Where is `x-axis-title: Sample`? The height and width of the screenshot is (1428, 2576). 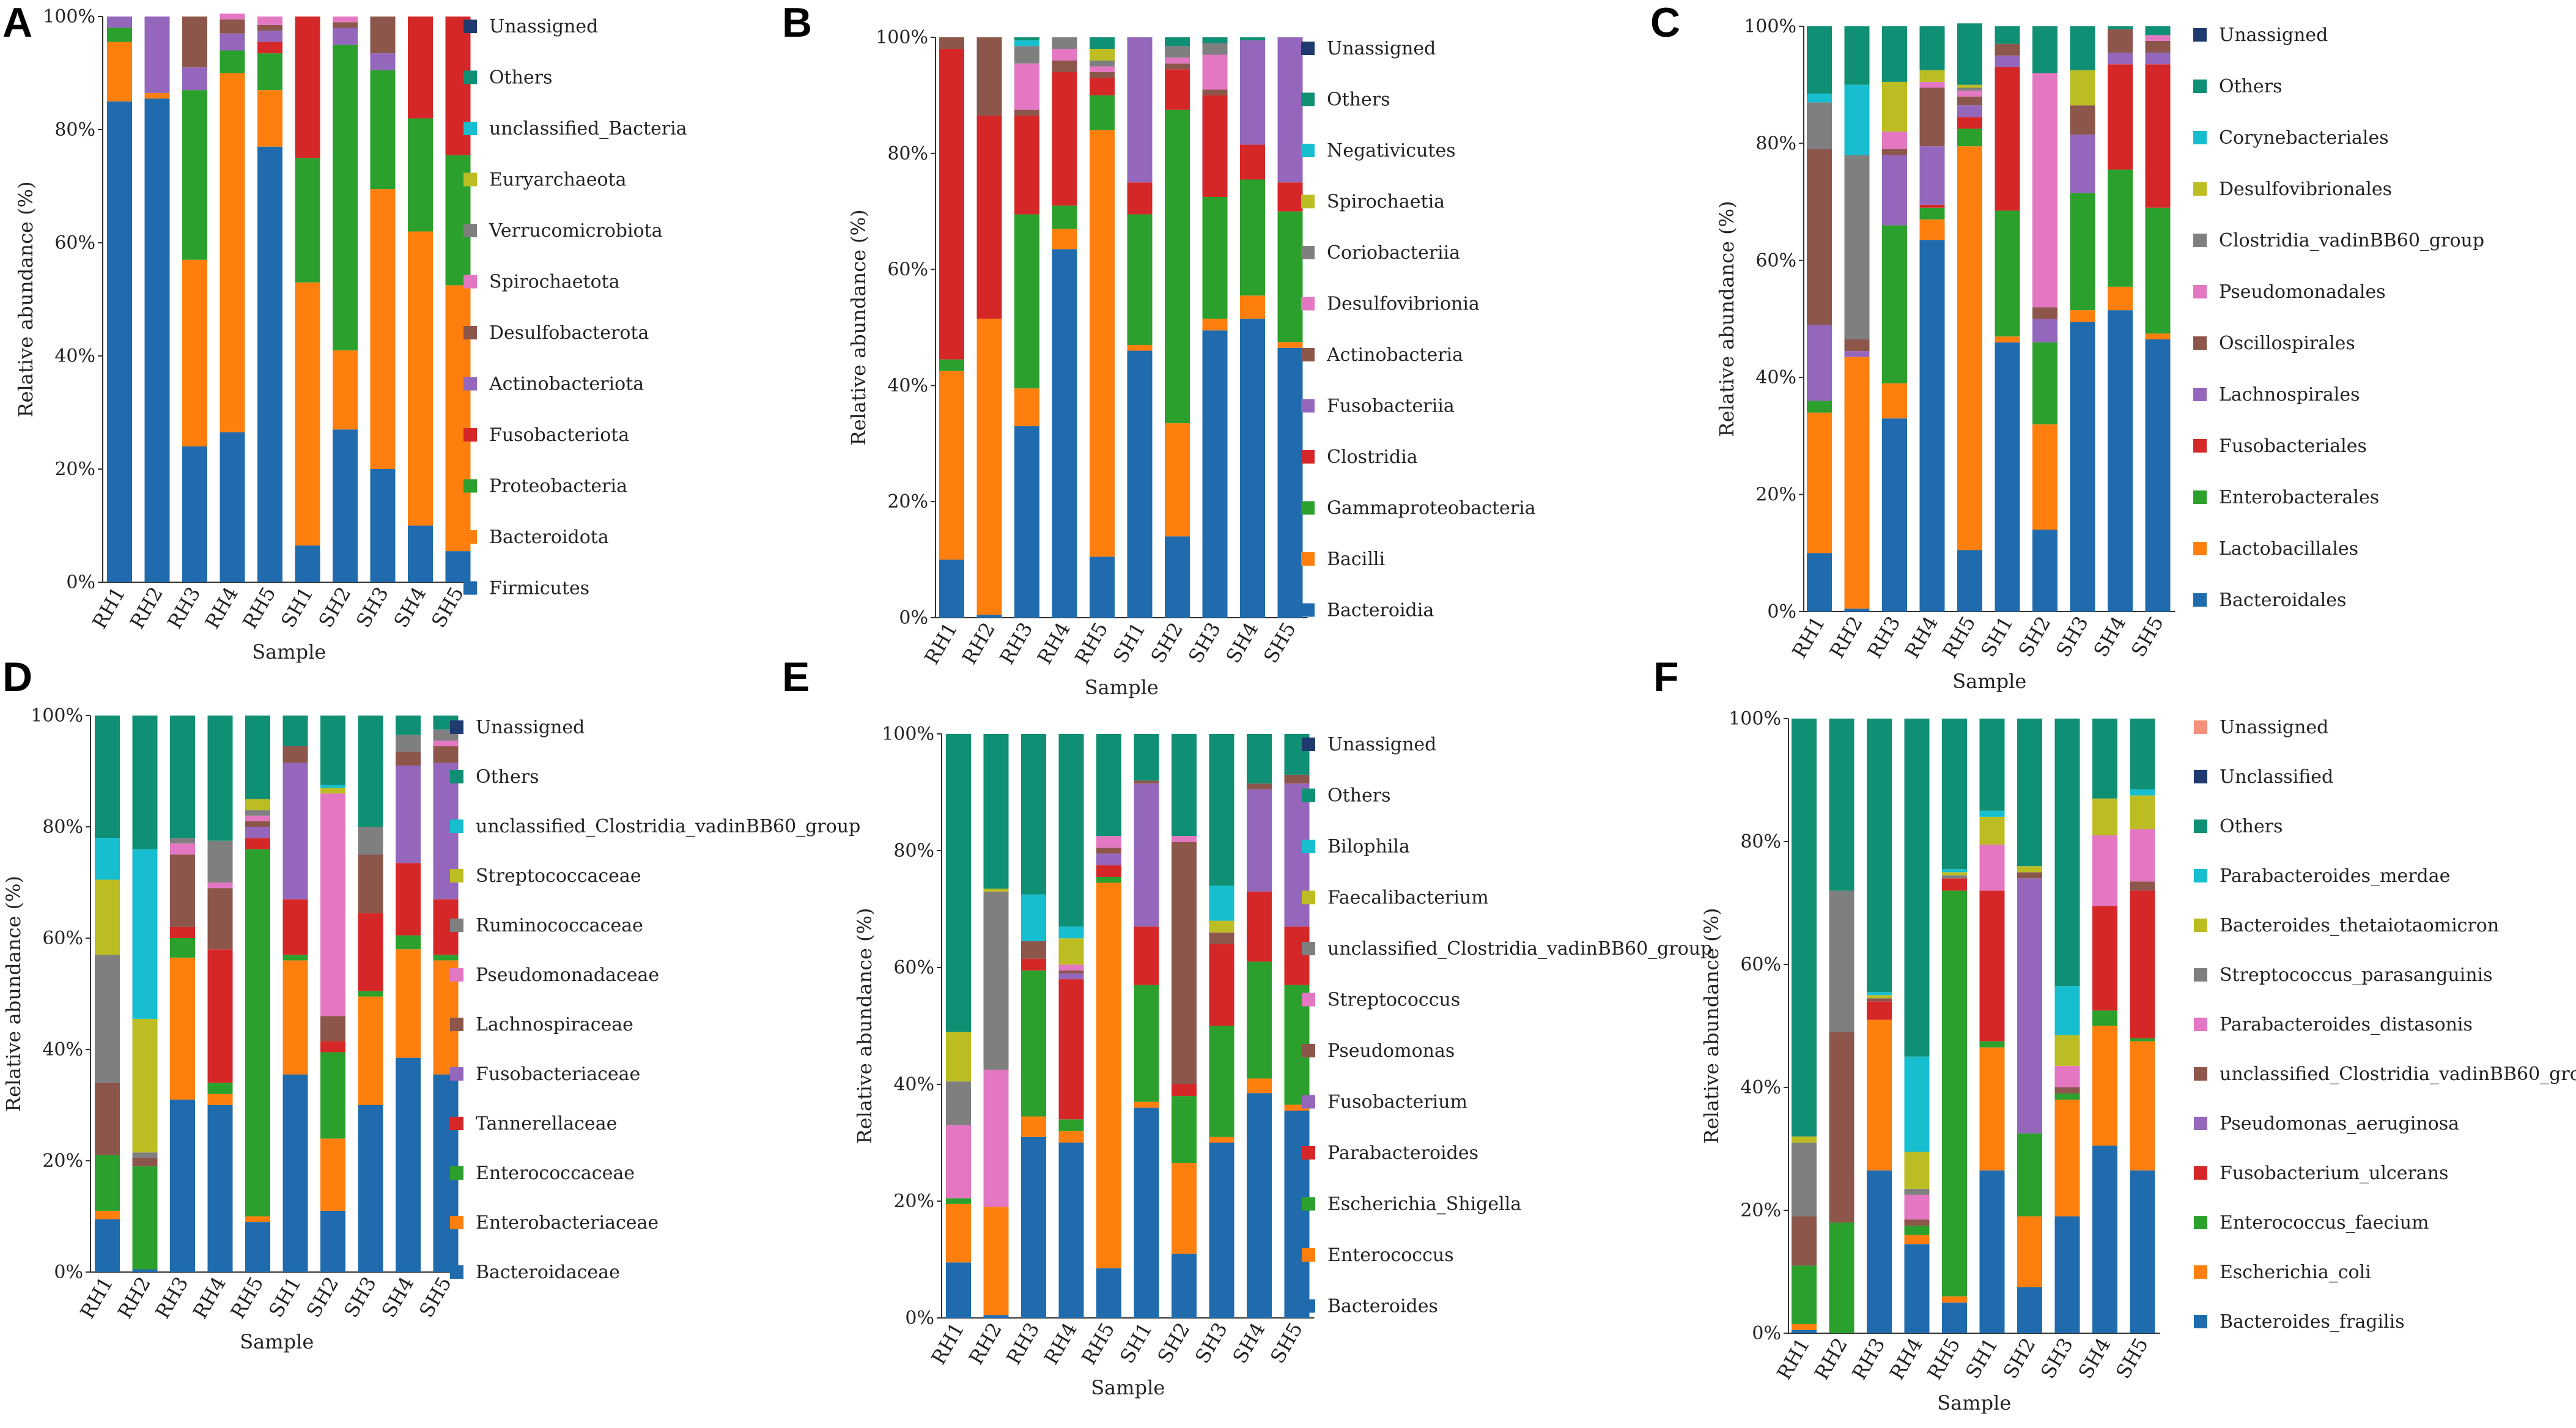
x-axis-title: Sample is located at coordinates (289, 652).